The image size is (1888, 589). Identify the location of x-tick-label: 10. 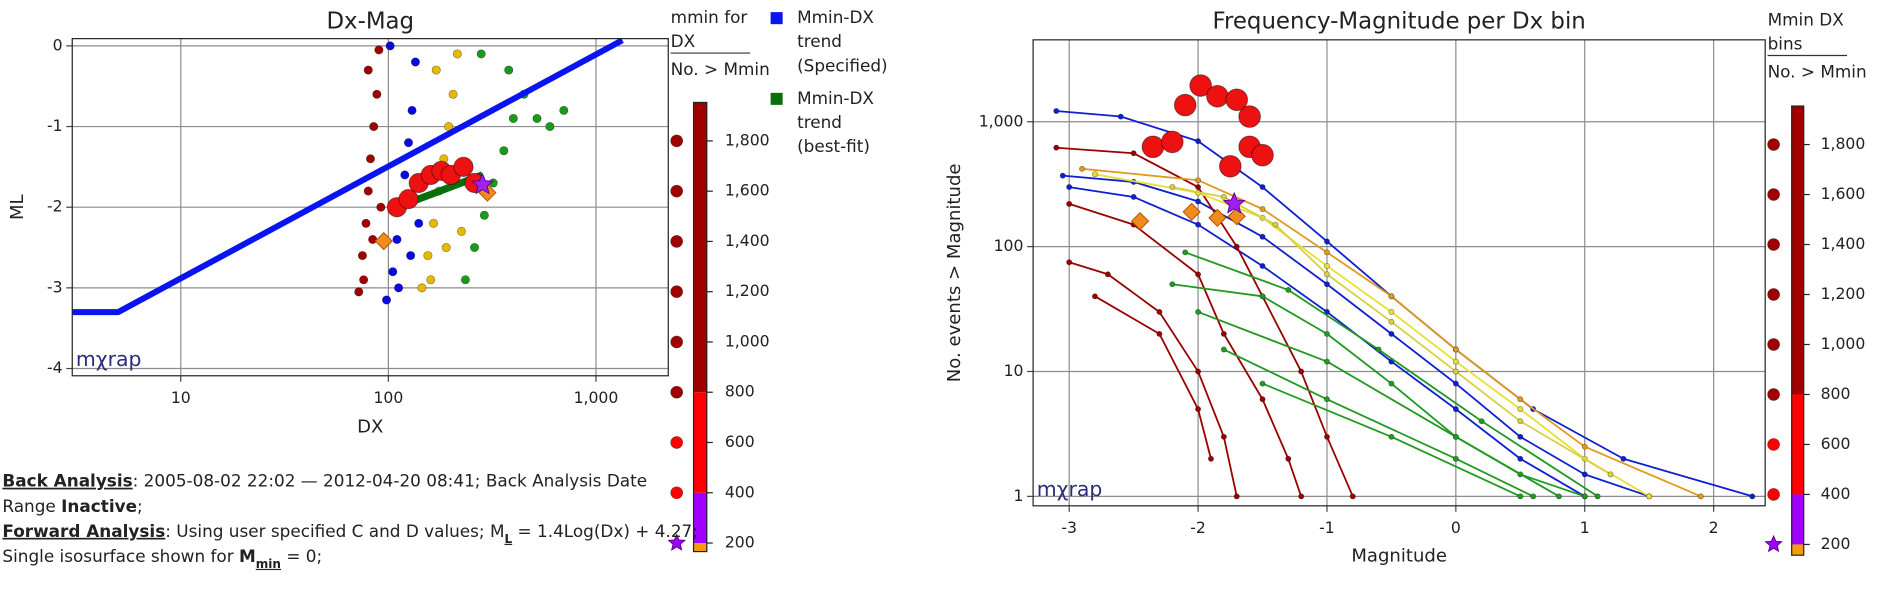
(181, 397).